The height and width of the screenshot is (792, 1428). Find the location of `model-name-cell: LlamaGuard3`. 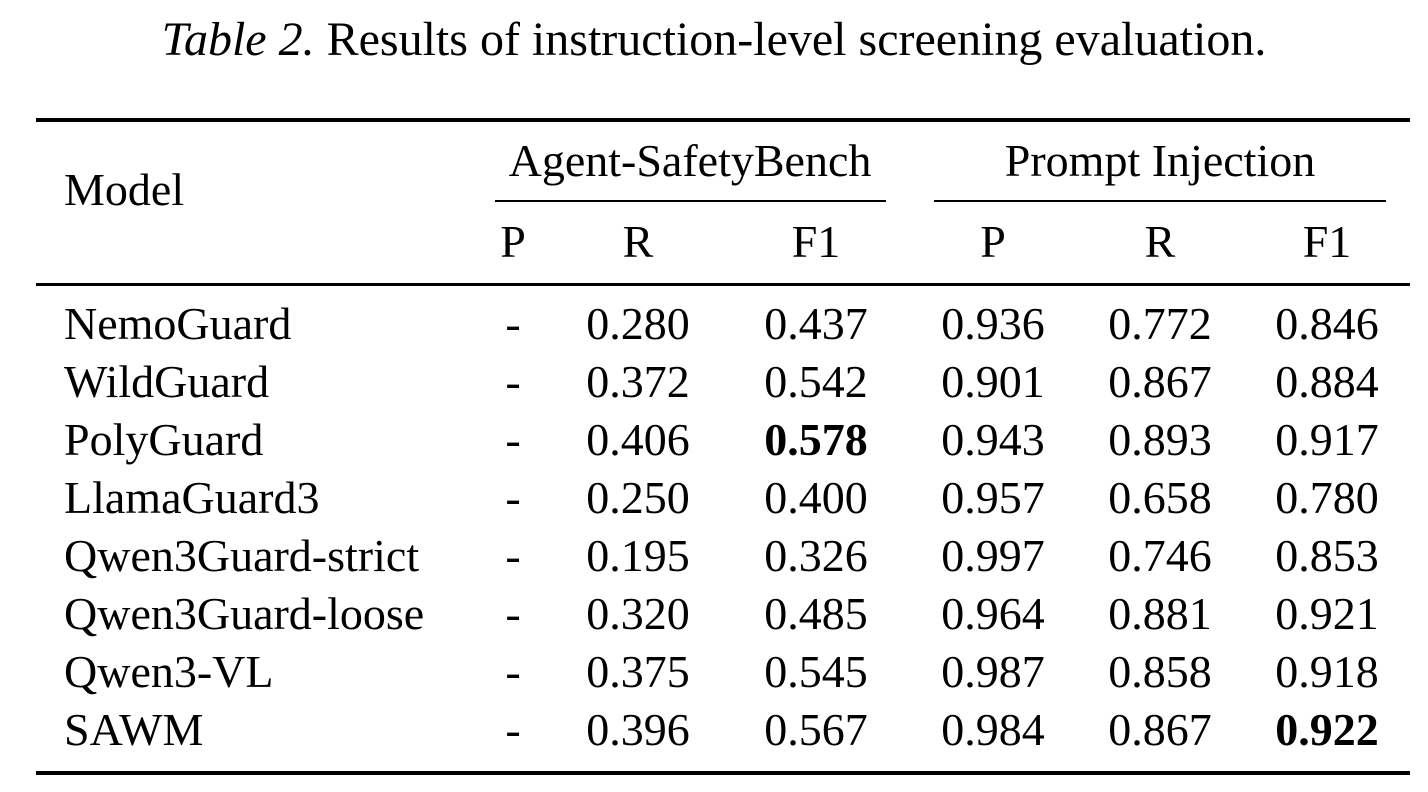

model-name-cell: LlamaGuard3 is located at coordinates (192, 497).